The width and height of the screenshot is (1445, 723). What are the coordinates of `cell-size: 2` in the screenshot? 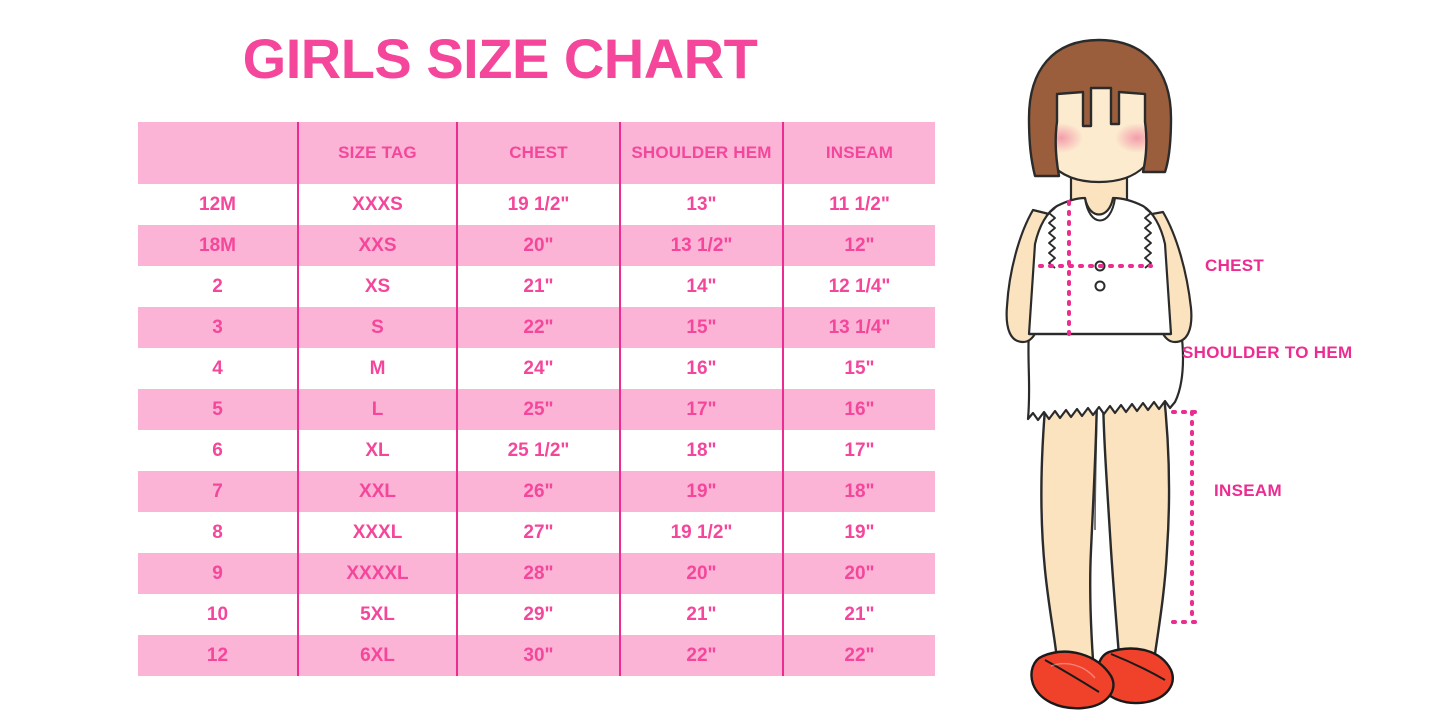 It's located at (218, 286).